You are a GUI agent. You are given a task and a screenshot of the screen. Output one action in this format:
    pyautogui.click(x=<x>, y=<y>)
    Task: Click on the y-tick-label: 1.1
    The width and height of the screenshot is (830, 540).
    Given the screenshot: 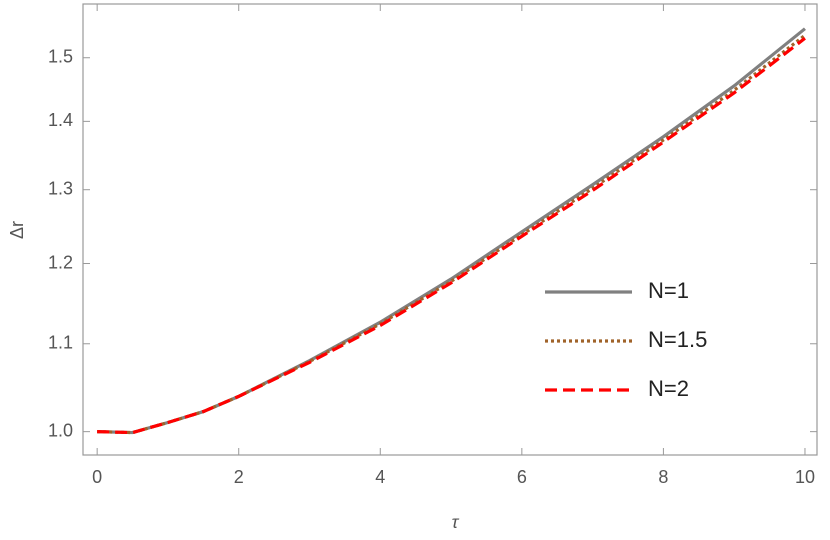 What is the action you would take?
    pyautogui.click(x=60, y=343)
    